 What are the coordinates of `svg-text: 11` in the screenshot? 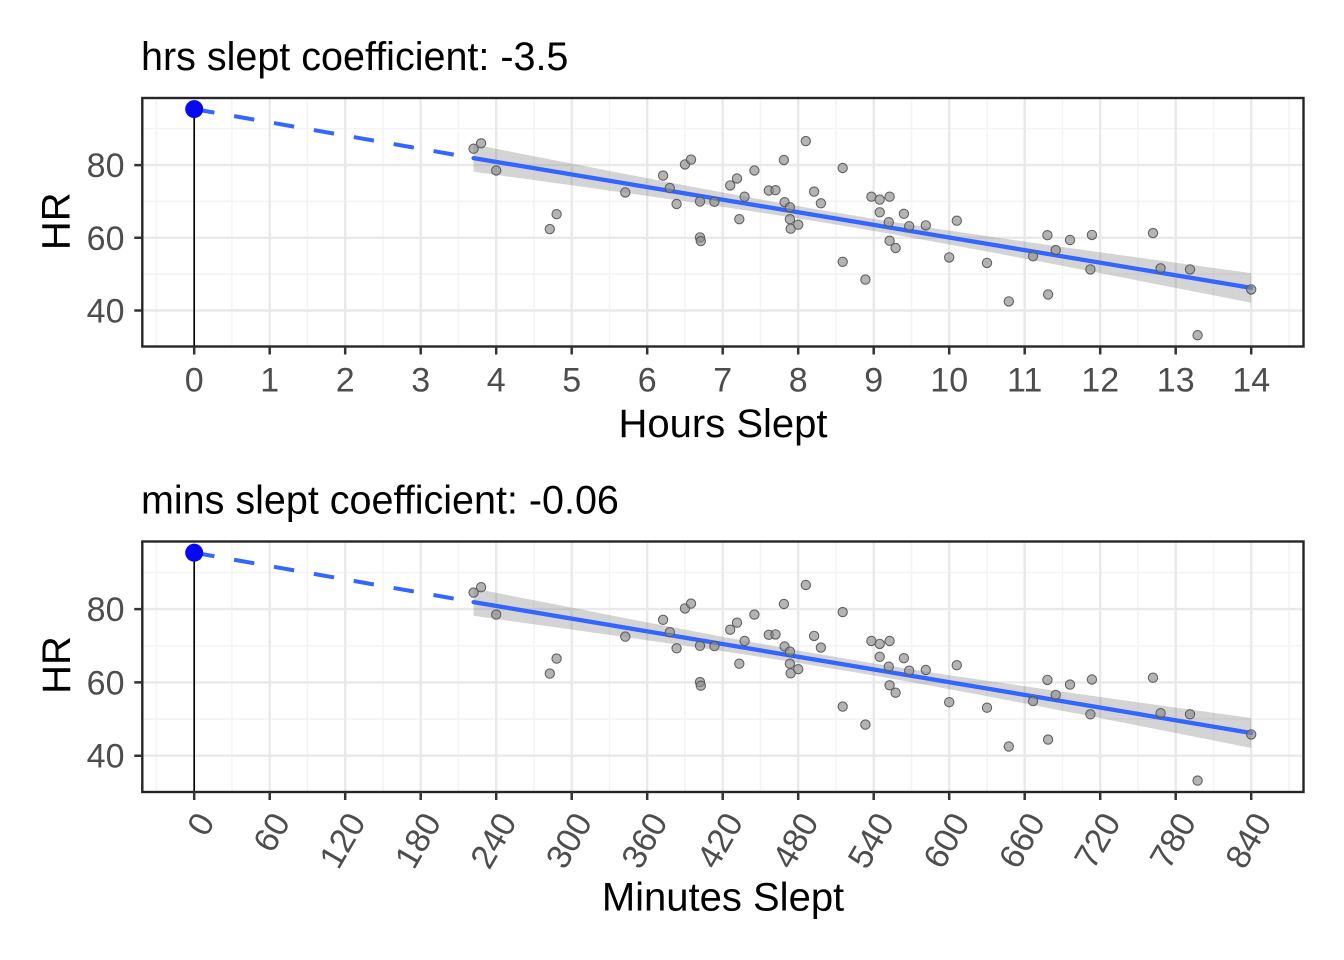 It's located at (1024, 381).